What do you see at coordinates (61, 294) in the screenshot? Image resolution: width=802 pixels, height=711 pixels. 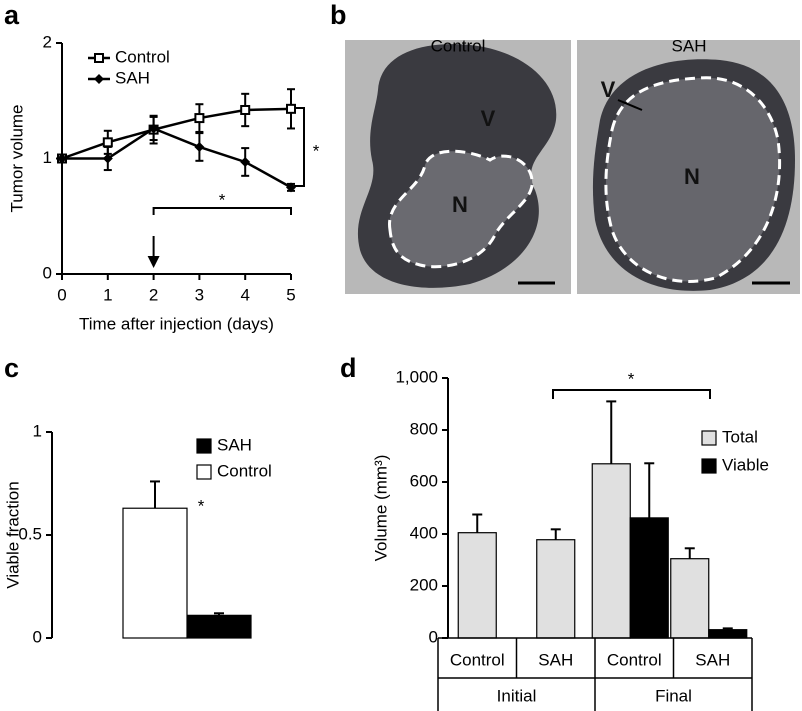 I see `x-tick-label: 0` at bounding box center [61, 294].